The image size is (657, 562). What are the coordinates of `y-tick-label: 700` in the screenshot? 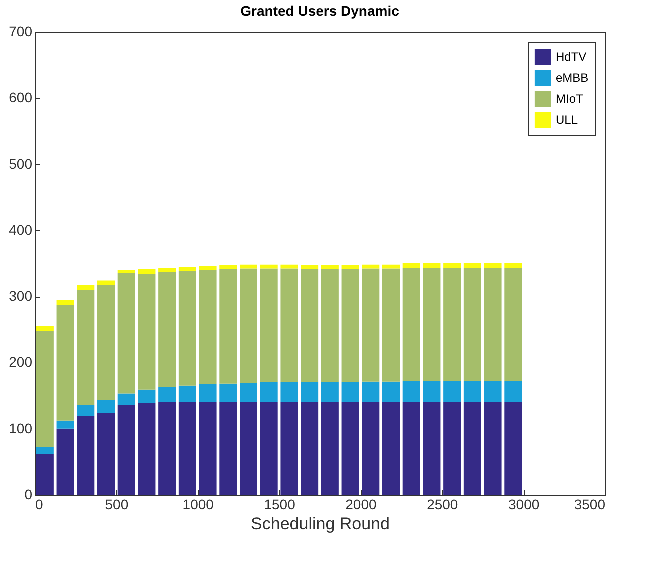 It's located at (21, 32).